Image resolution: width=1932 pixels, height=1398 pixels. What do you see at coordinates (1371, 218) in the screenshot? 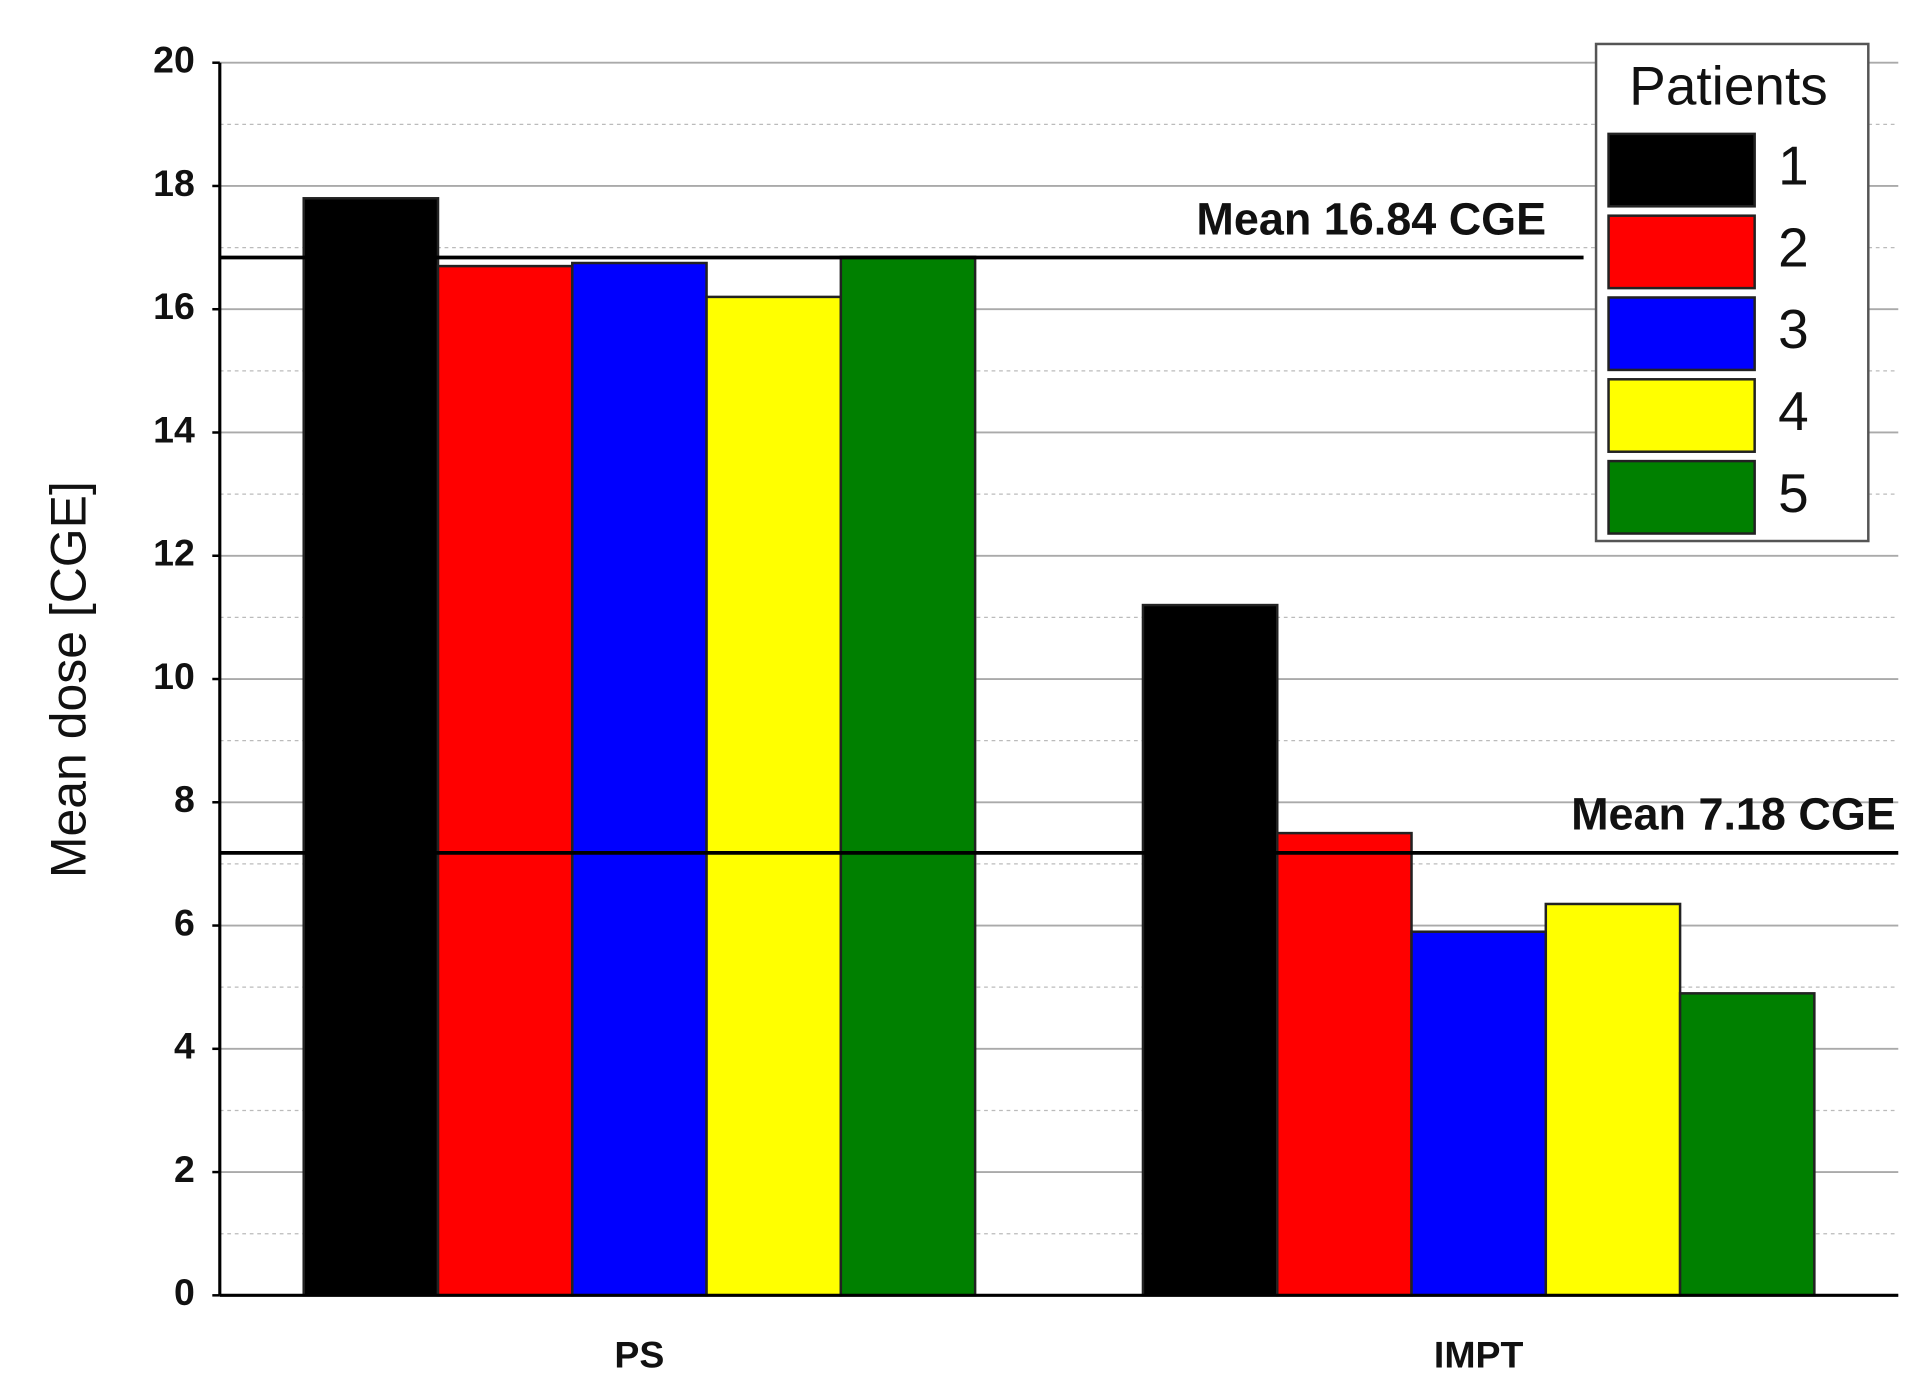
I see `mean-annotation: Mean 16.84 CGE` at bounding box center [1371, 218].